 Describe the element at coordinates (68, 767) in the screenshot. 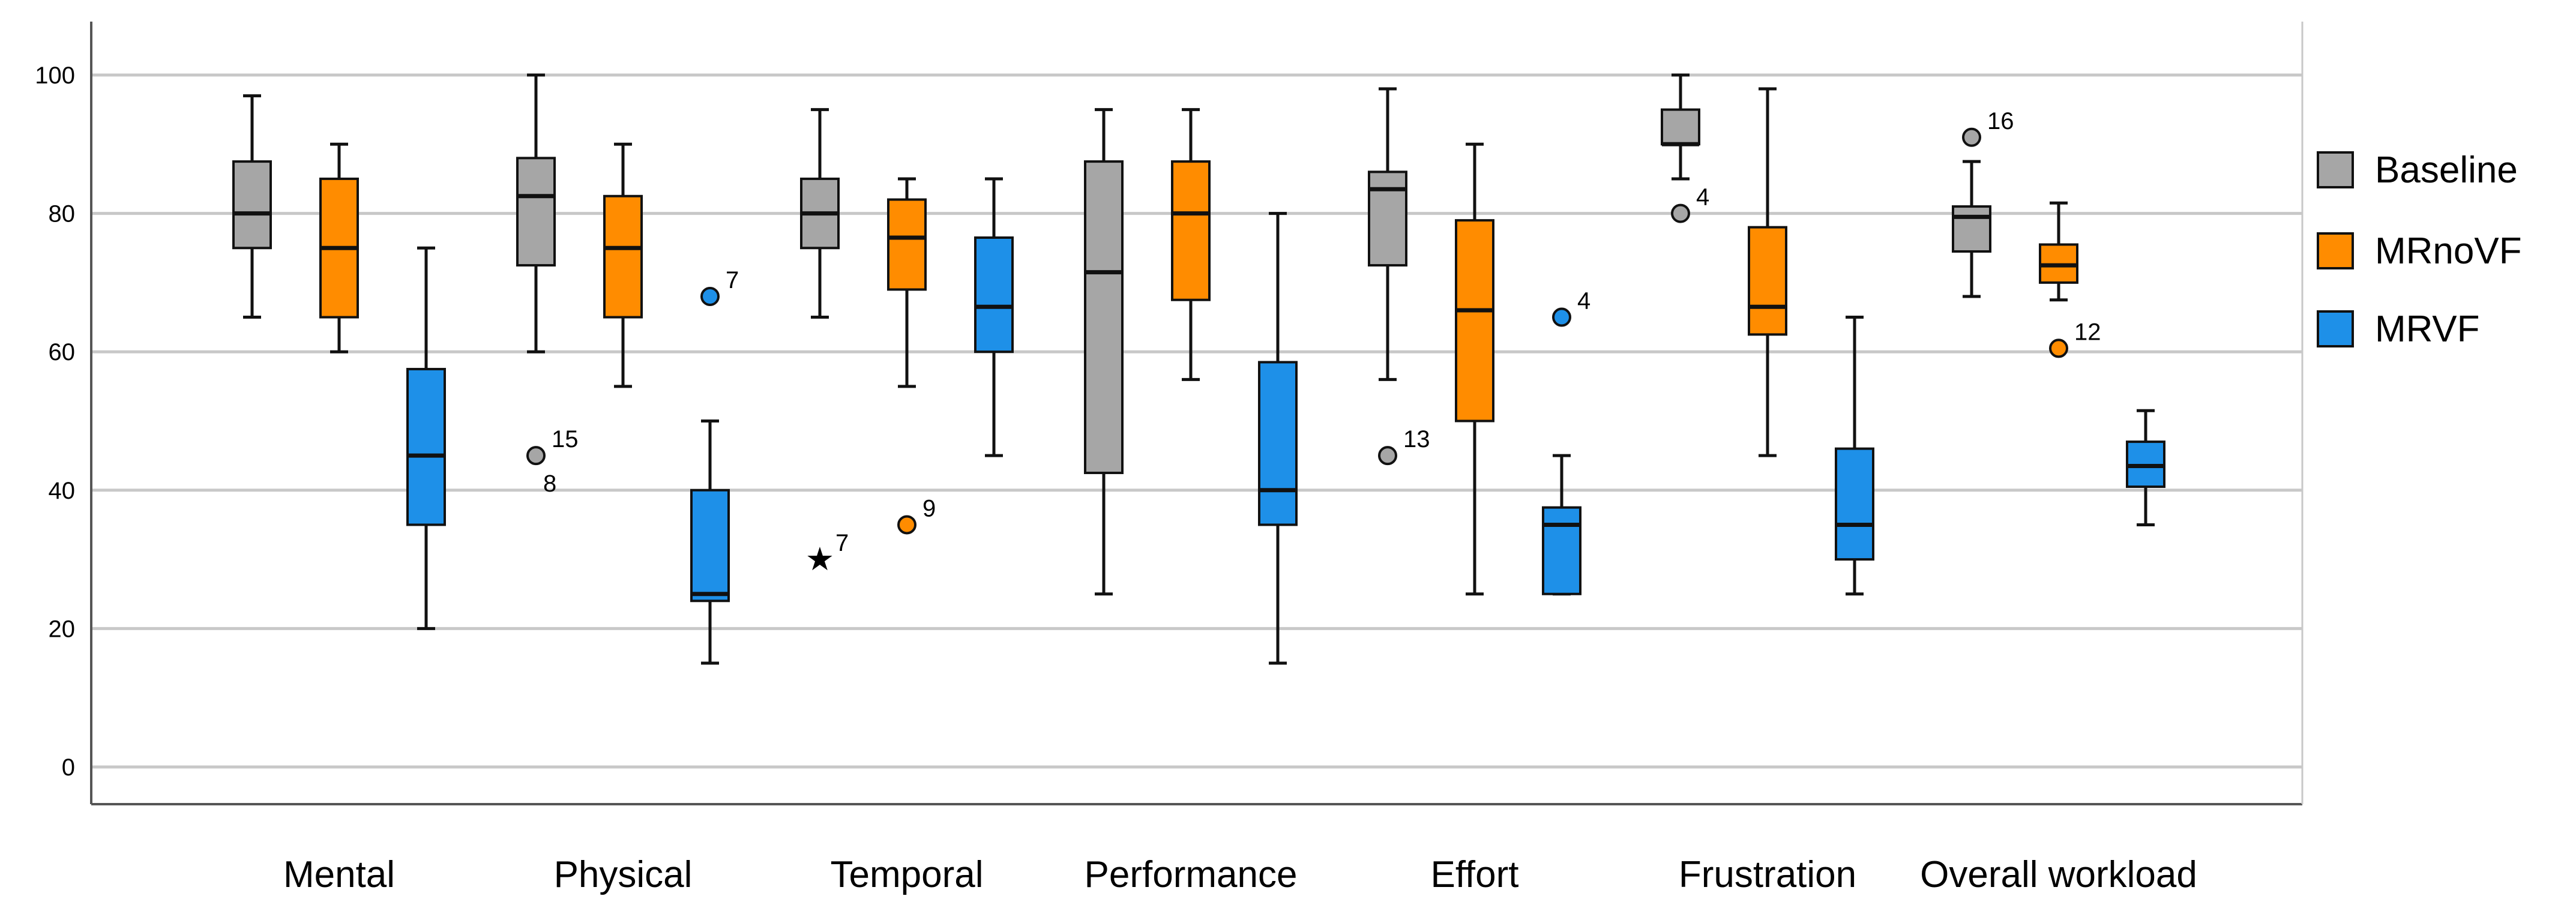

I see `y-tick-label: 0` at that location.